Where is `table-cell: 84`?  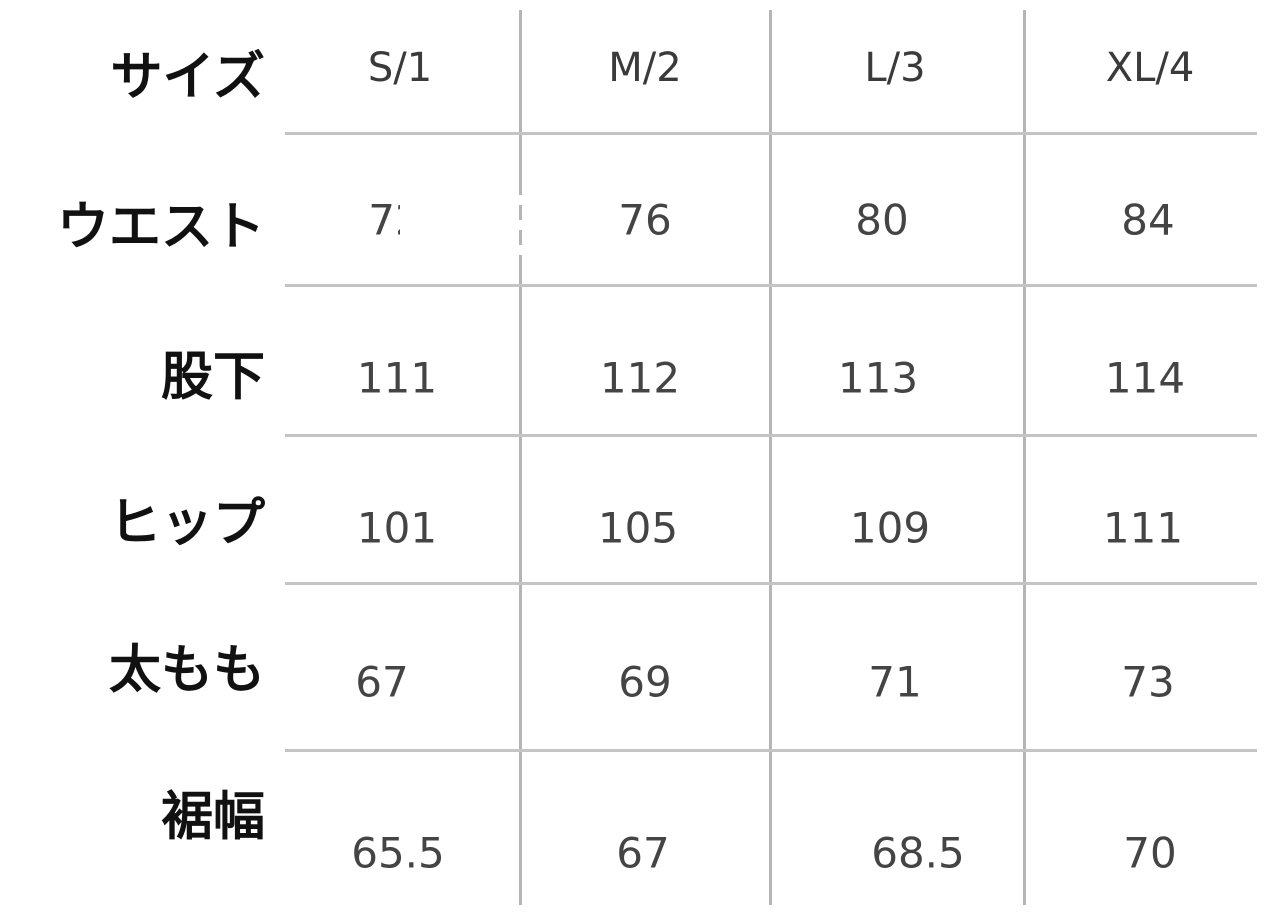 table-cell: 84 is located at coordinates (1148, 220).